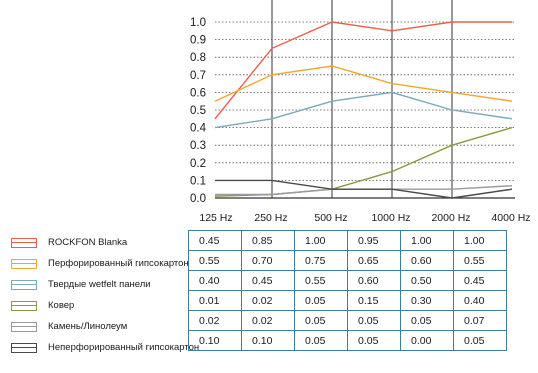 Image resolution: width=538 pixels, height=373 pixels. I want to click on x-tick-label: 125 Hz, so click(216, 218).